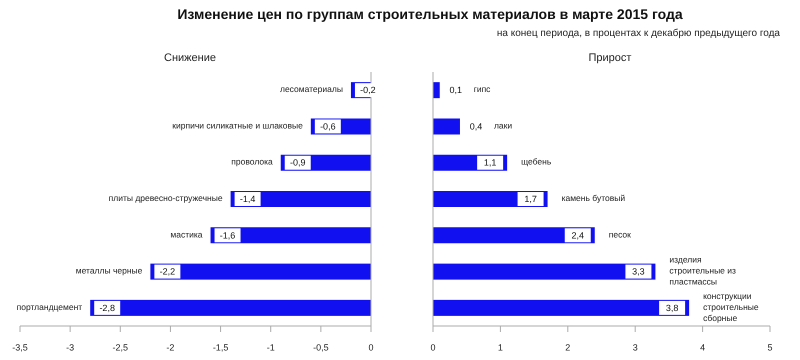 The height and width of the screenshot is (360, 800). I want to click on x-tick-label: -3,5, so click(20, 347).